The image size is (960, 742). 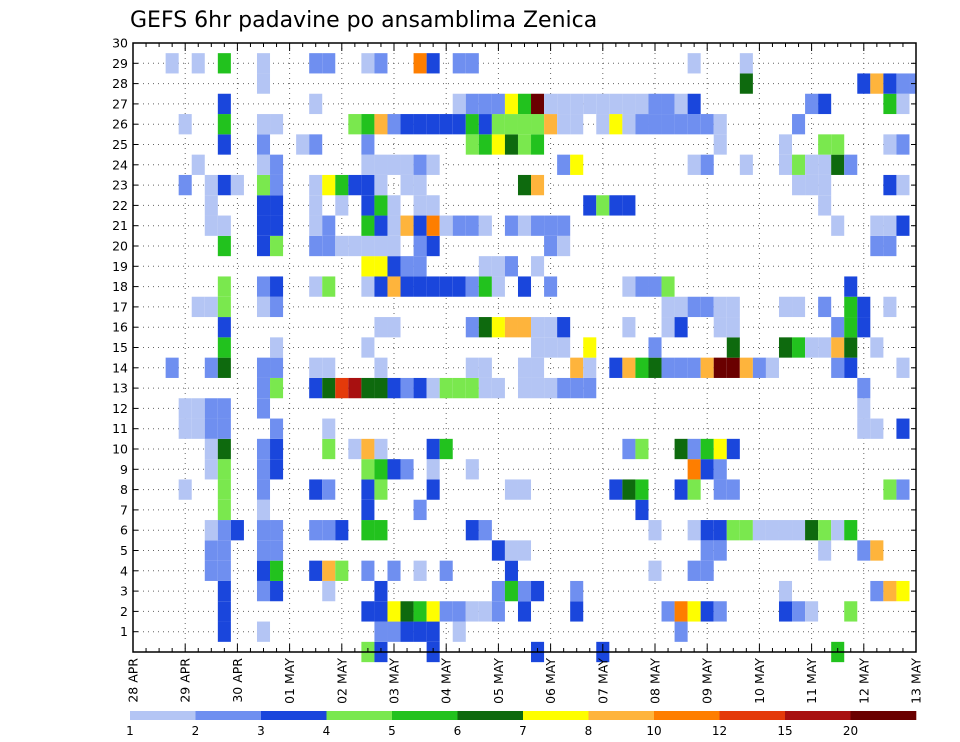 What do you see at coordinates (916, 681) in the screenshot?
I see `x-tick-label: 13 MAY` at bounding box center [916, 681].